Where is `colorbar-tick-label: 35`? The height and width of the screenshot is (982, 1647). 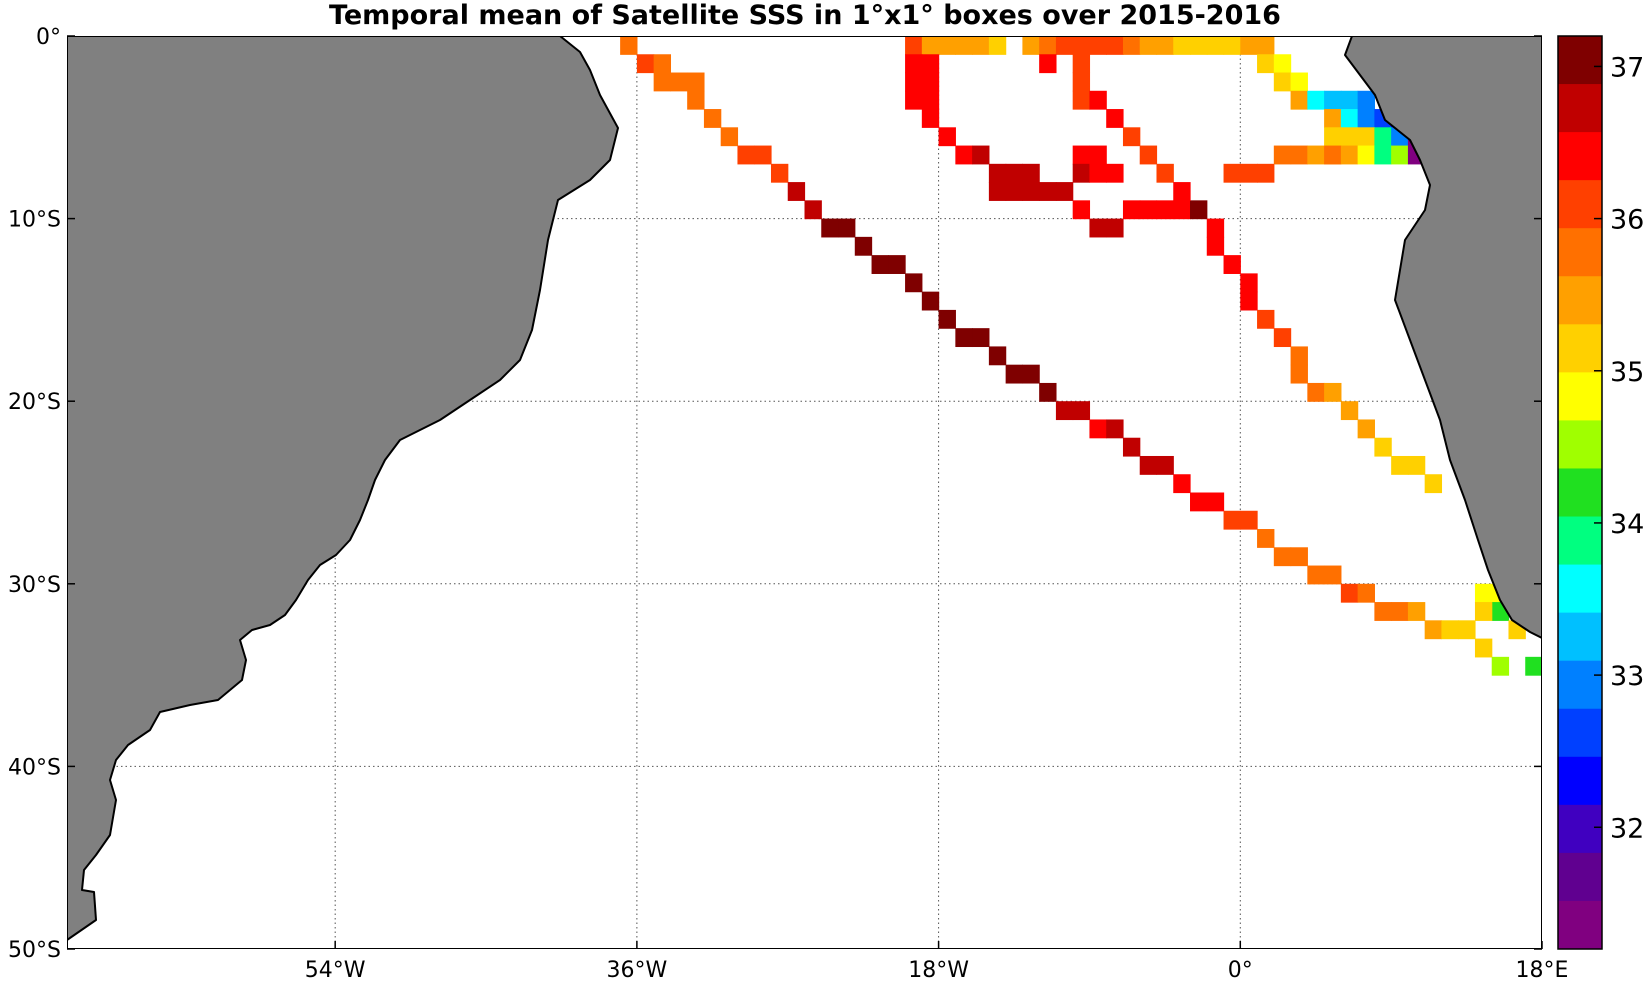 colorbar-tick-label: 35 is located at coordinates (1627, 372).